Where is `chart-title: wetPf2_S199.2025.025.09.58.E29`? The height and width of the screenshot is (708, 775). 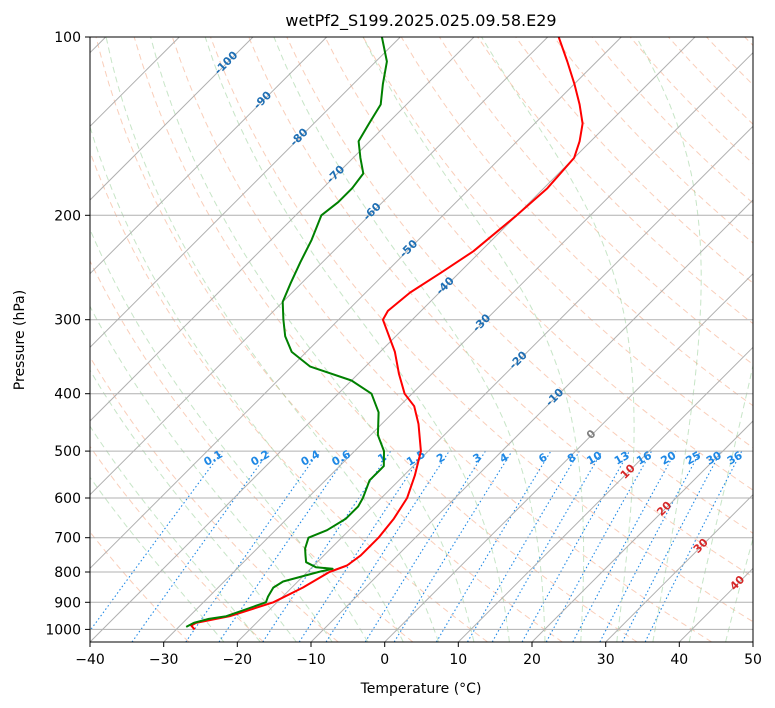 chart-title: wetPf2_S199.2025.025.09.58.E29 is located at coordinates (420, 21).